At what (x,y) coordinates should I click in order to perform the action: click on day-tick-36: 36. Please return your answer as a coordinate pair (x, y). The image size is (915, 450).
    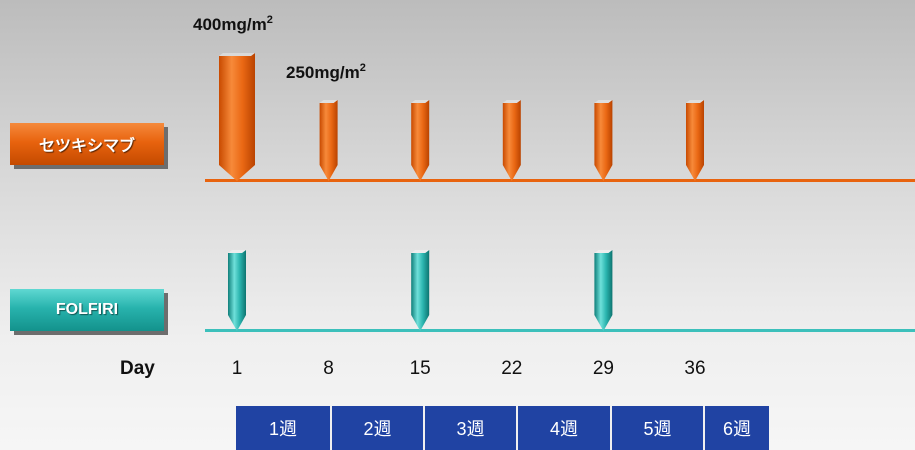
    Looking at the image, I should click on (695, 368).